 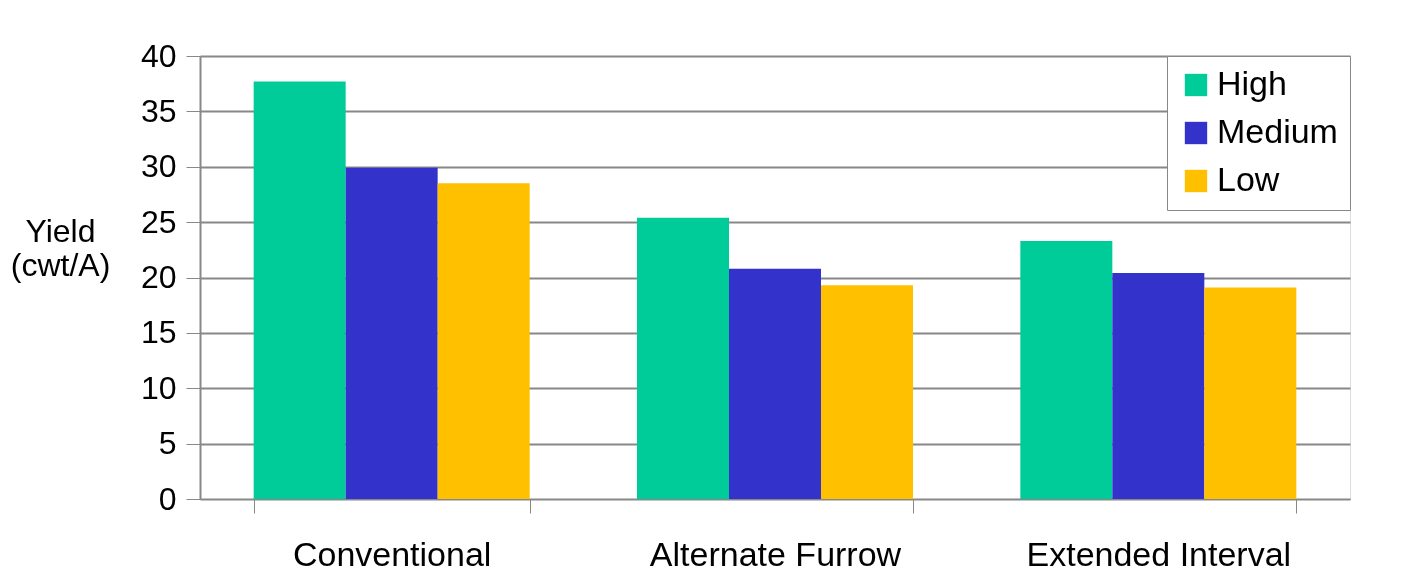 I want to click on legend-label: Medium, so click(x=1277, y=131).